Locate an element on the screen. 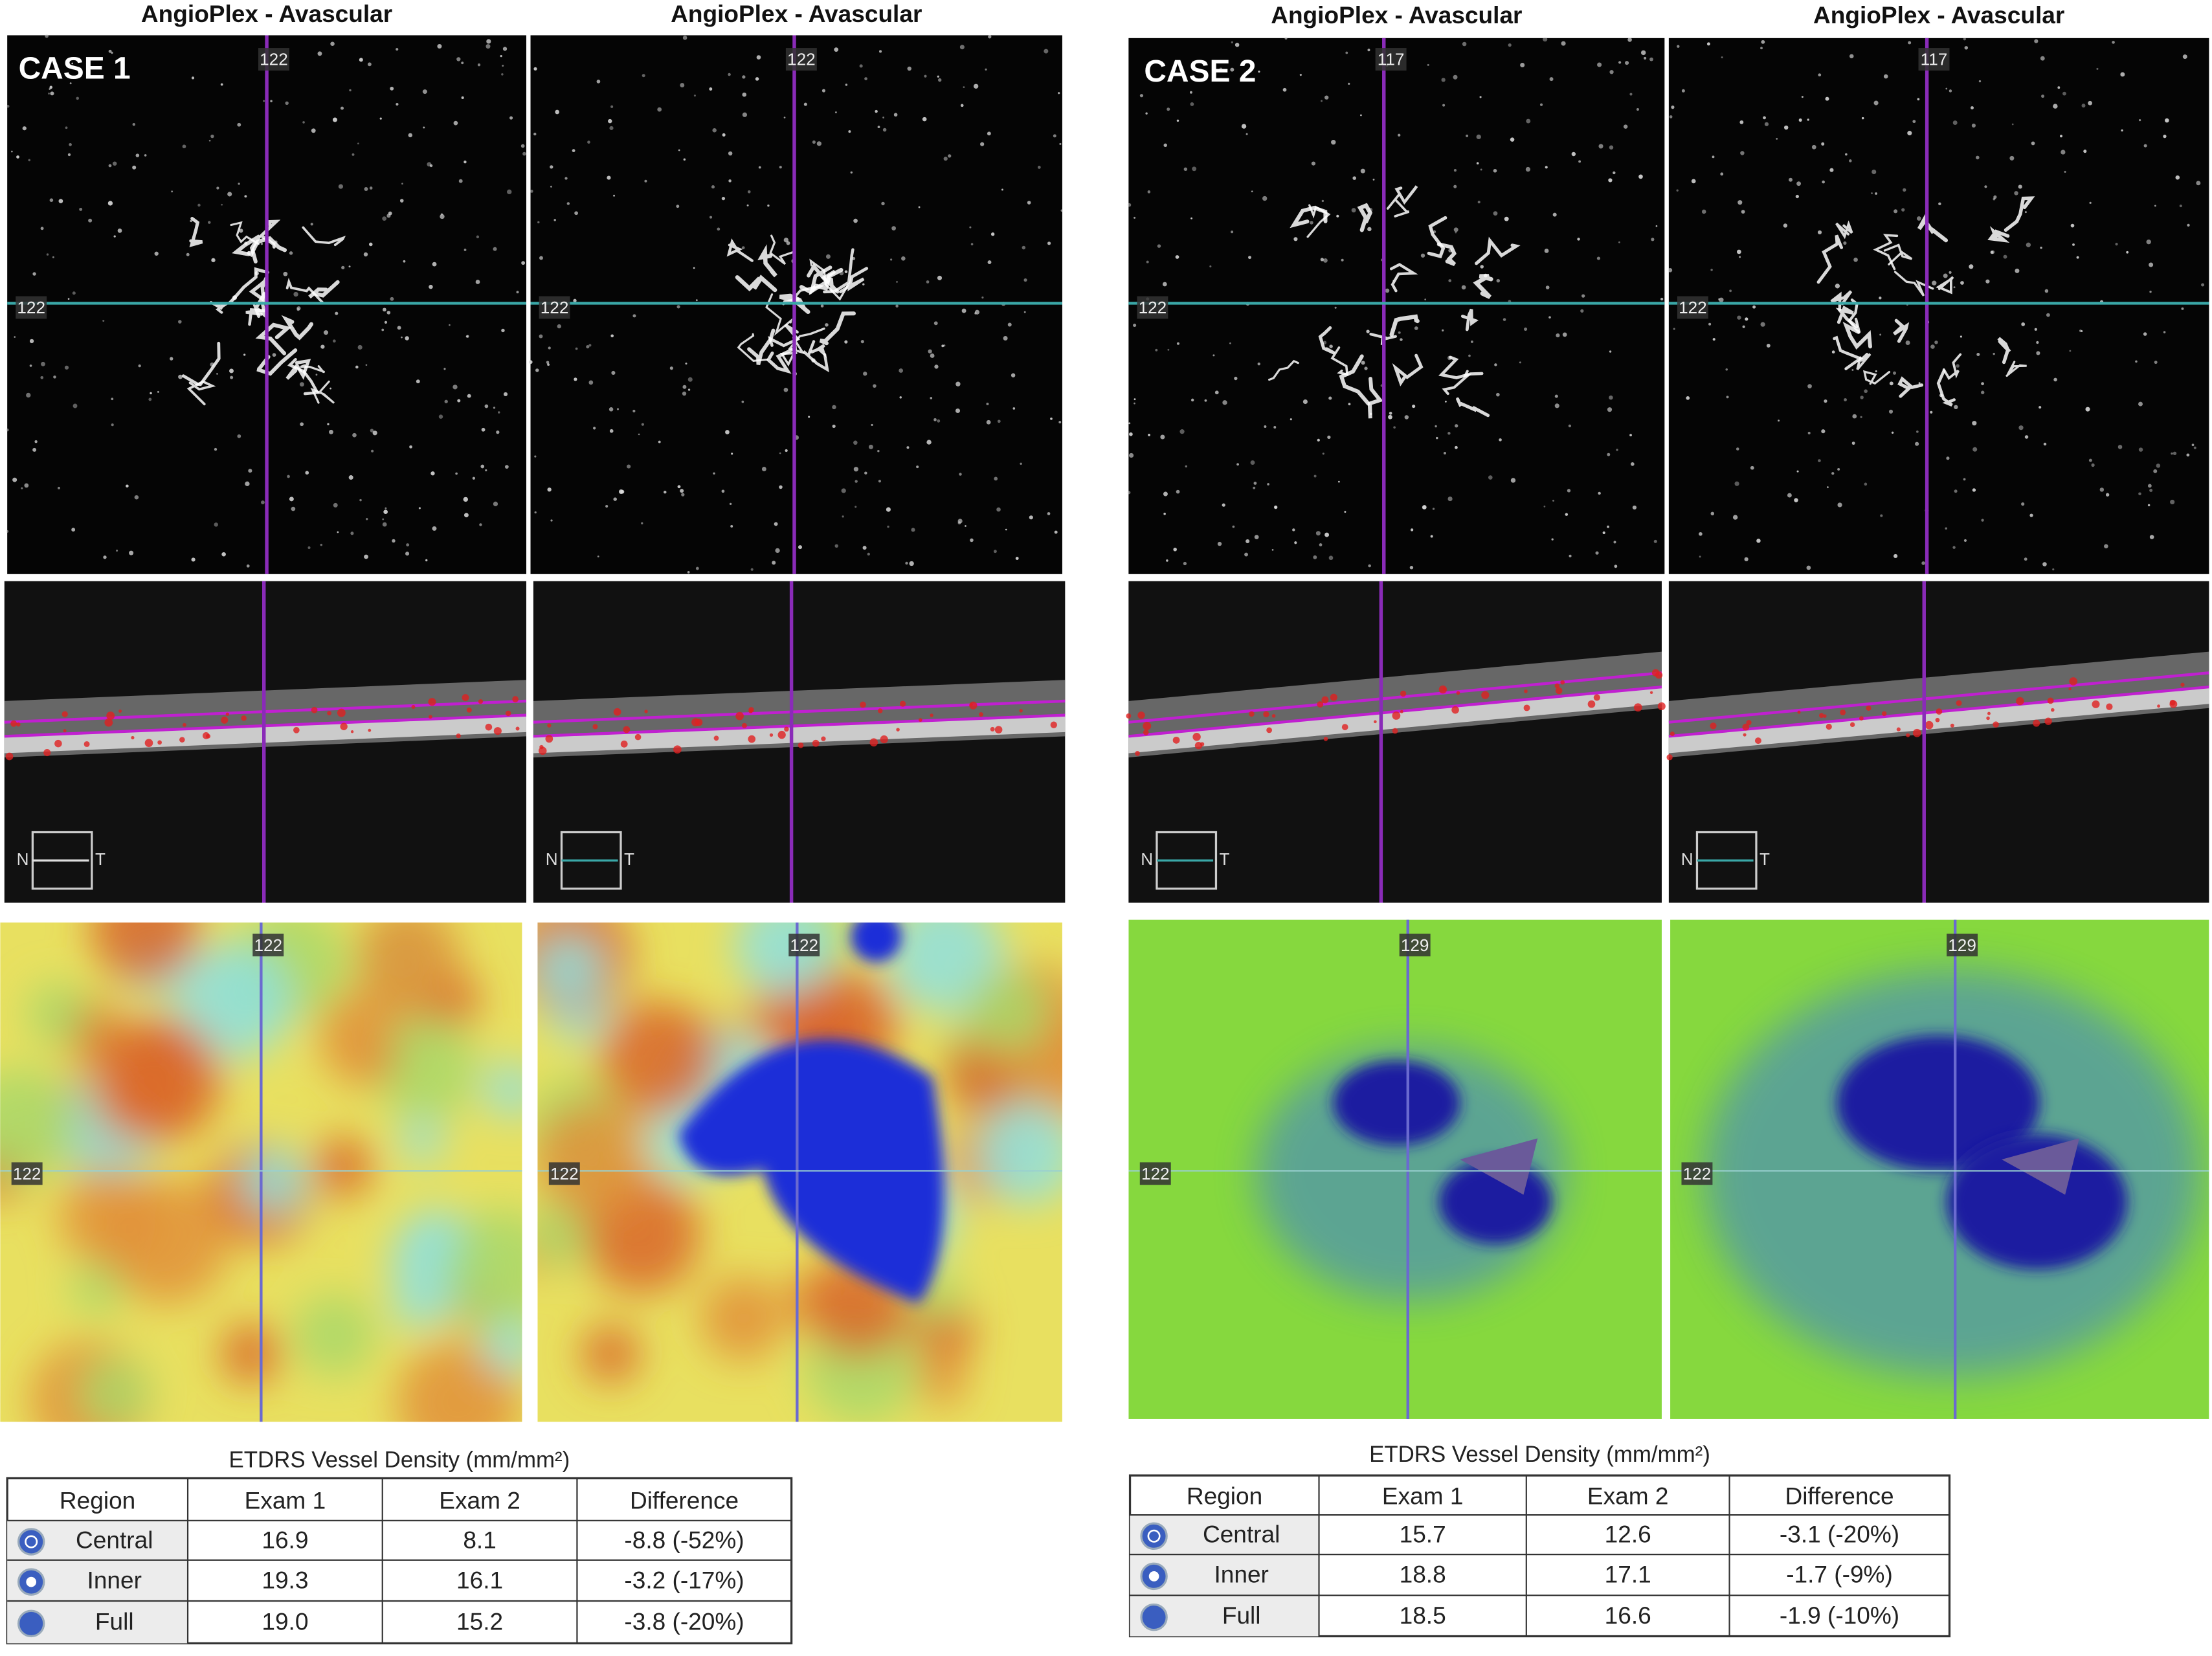 The width and height of the screenshot is (2212, 1656). table-cell: -1.7 (-9%) is located at coordinates (1839, 1574).